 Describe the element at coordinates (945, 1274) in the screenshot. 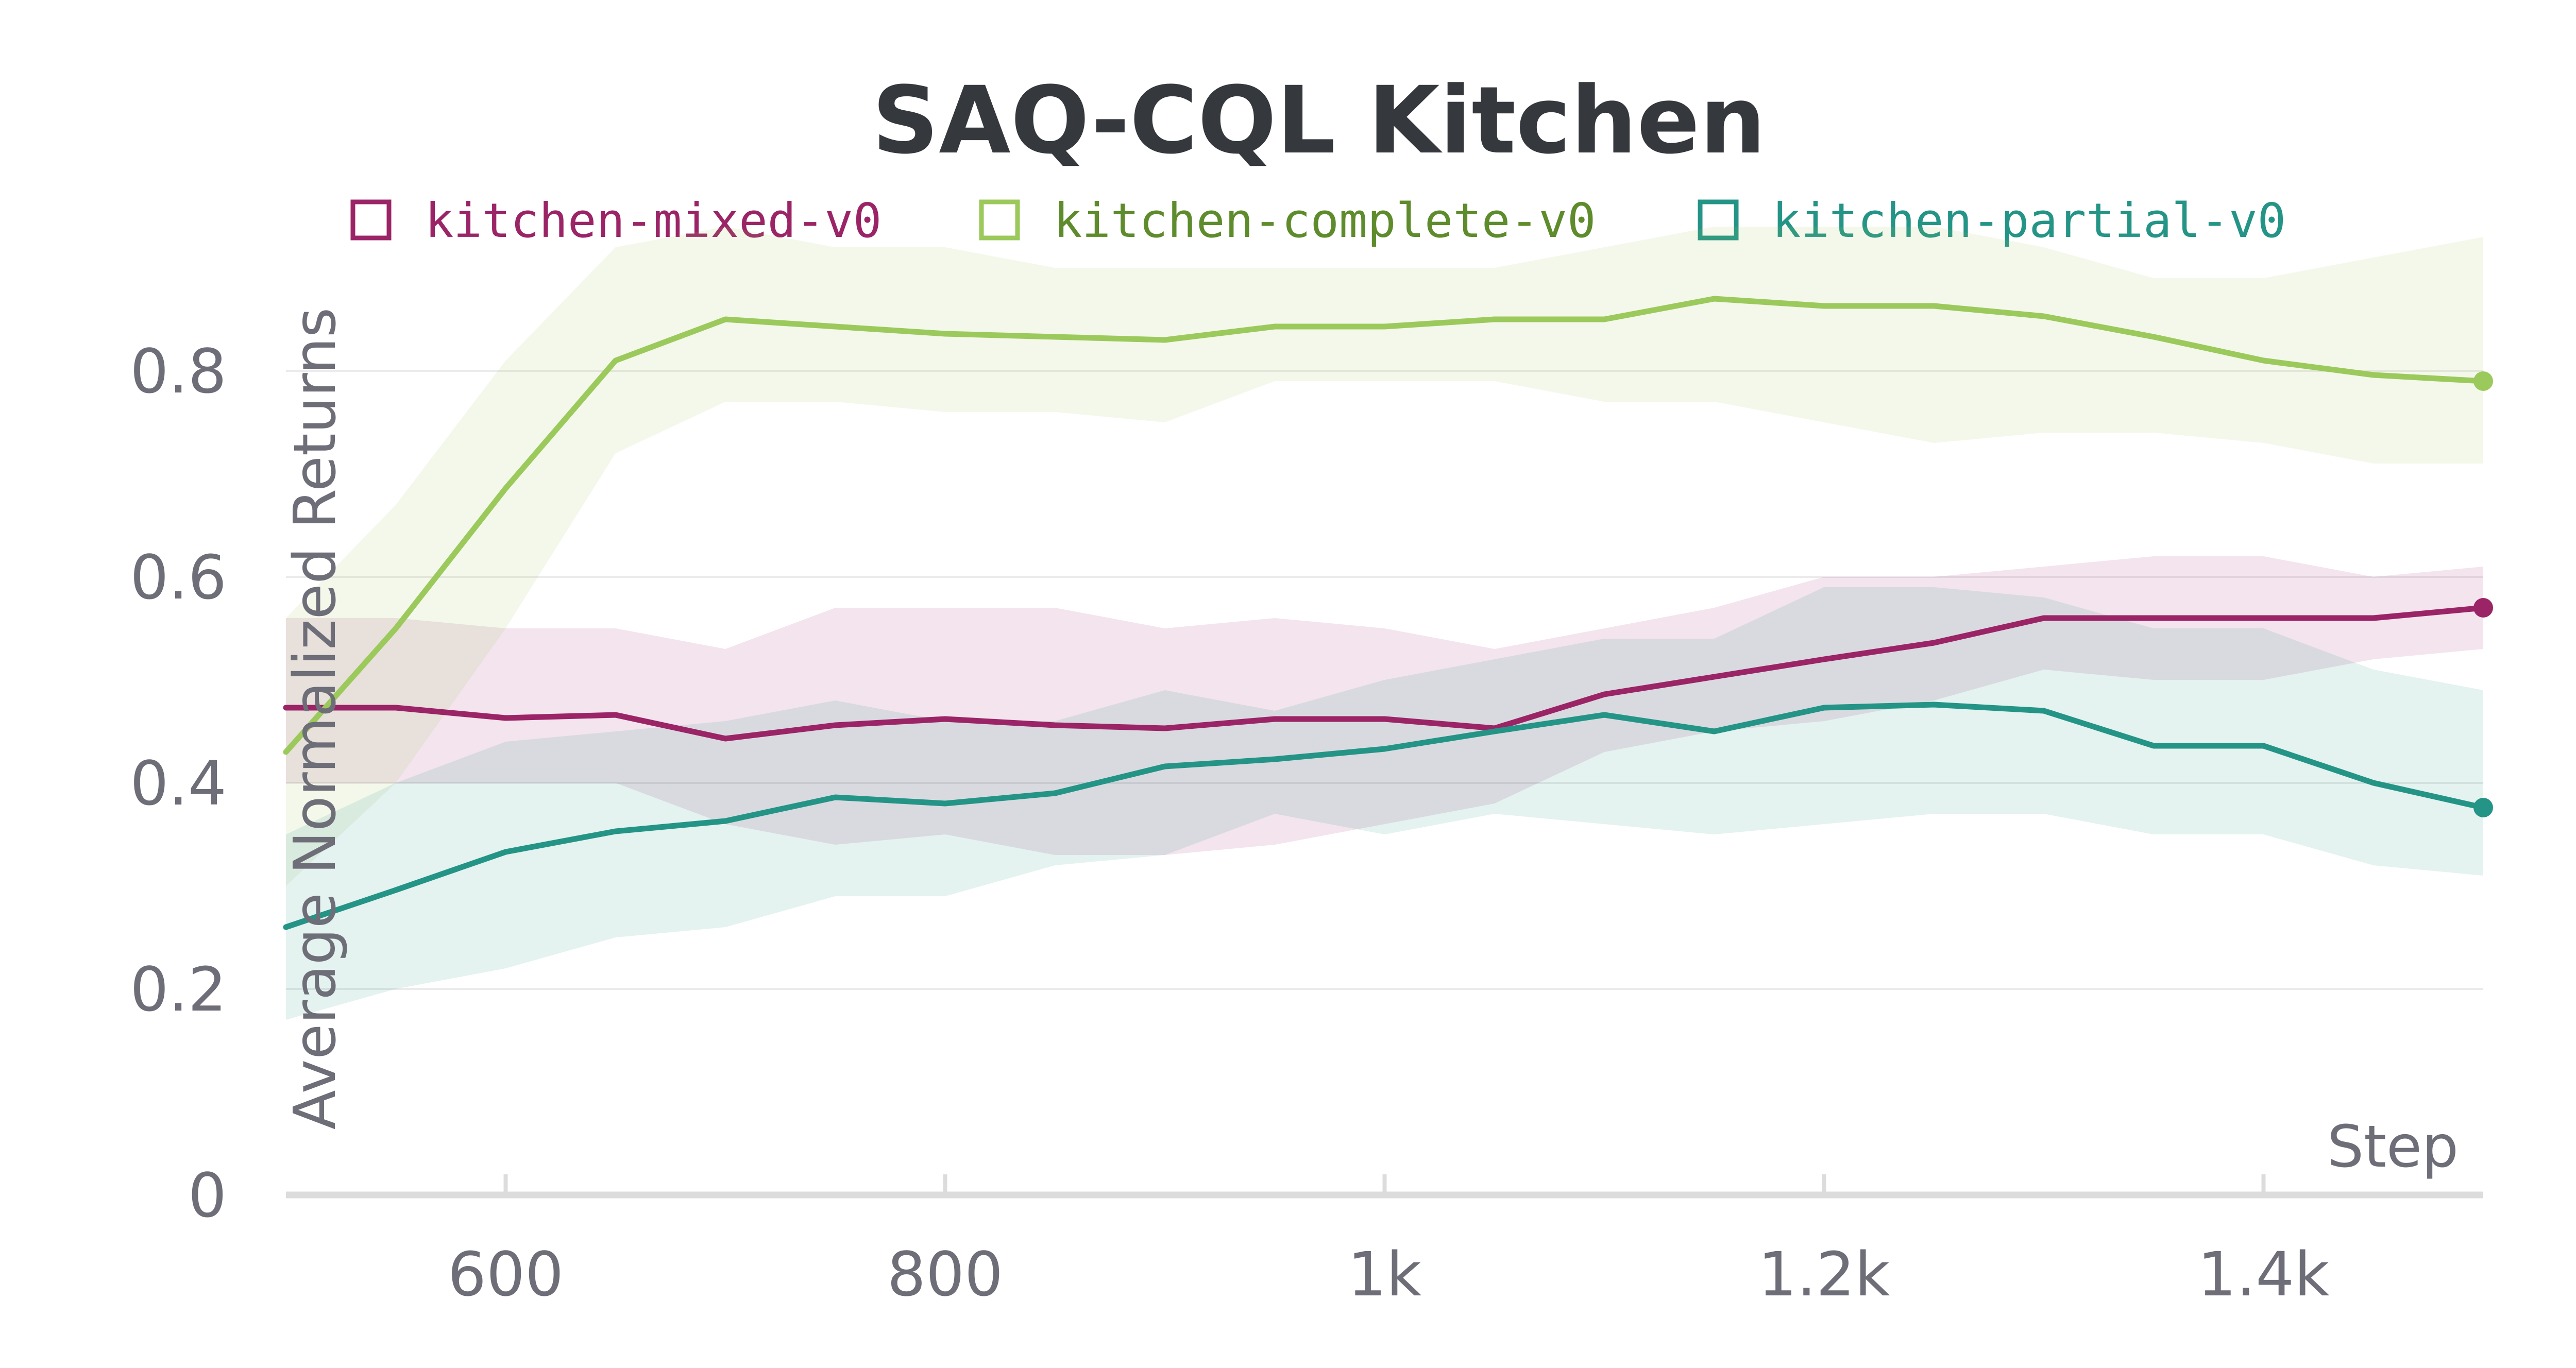

I see `x-tick-label: 800` at that location.